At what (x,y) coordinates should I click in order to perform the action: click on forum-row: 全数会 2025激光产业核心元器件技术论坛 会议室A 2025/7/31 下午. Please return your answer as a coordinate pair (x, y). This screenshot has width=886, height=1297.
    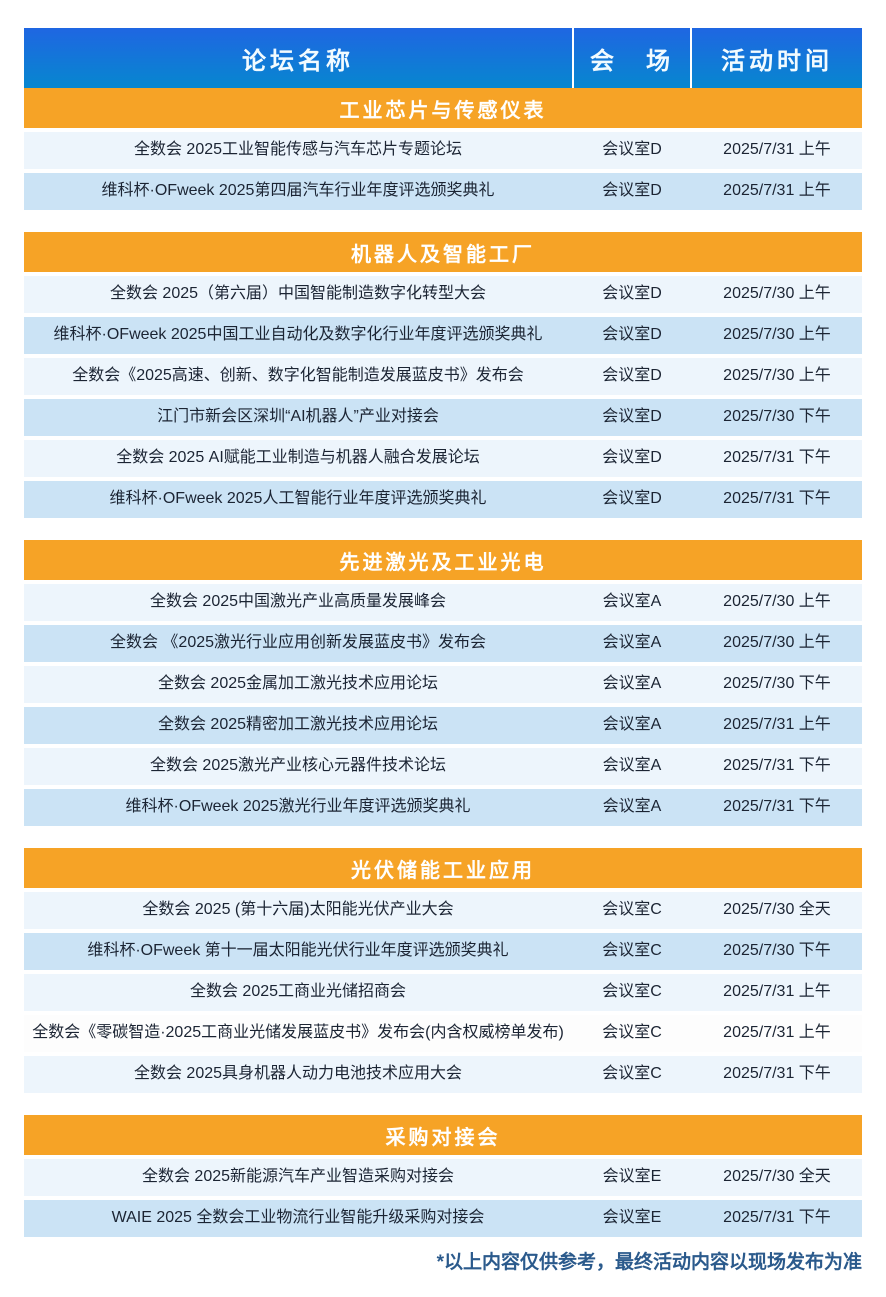
    Looking at the image, I should click on (443, 766).